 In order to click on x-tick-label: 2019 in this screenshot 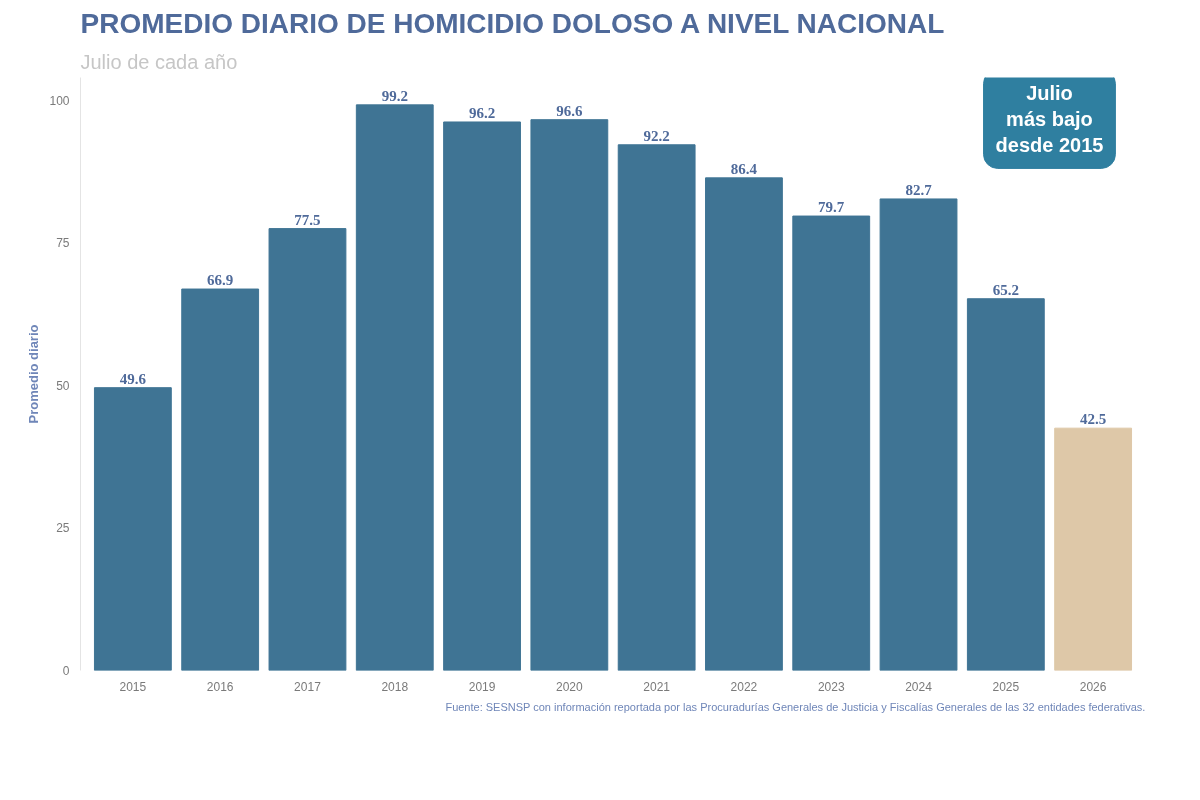, I will do `click(482, 686)`.